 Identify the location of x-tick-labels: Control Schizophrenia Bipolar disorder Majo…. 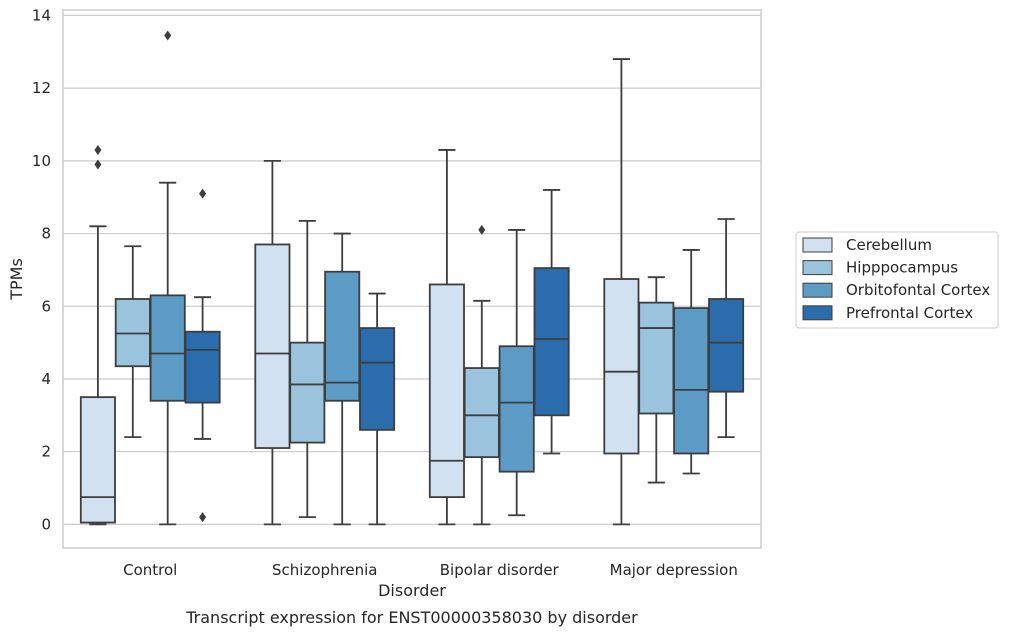
(430, 570).